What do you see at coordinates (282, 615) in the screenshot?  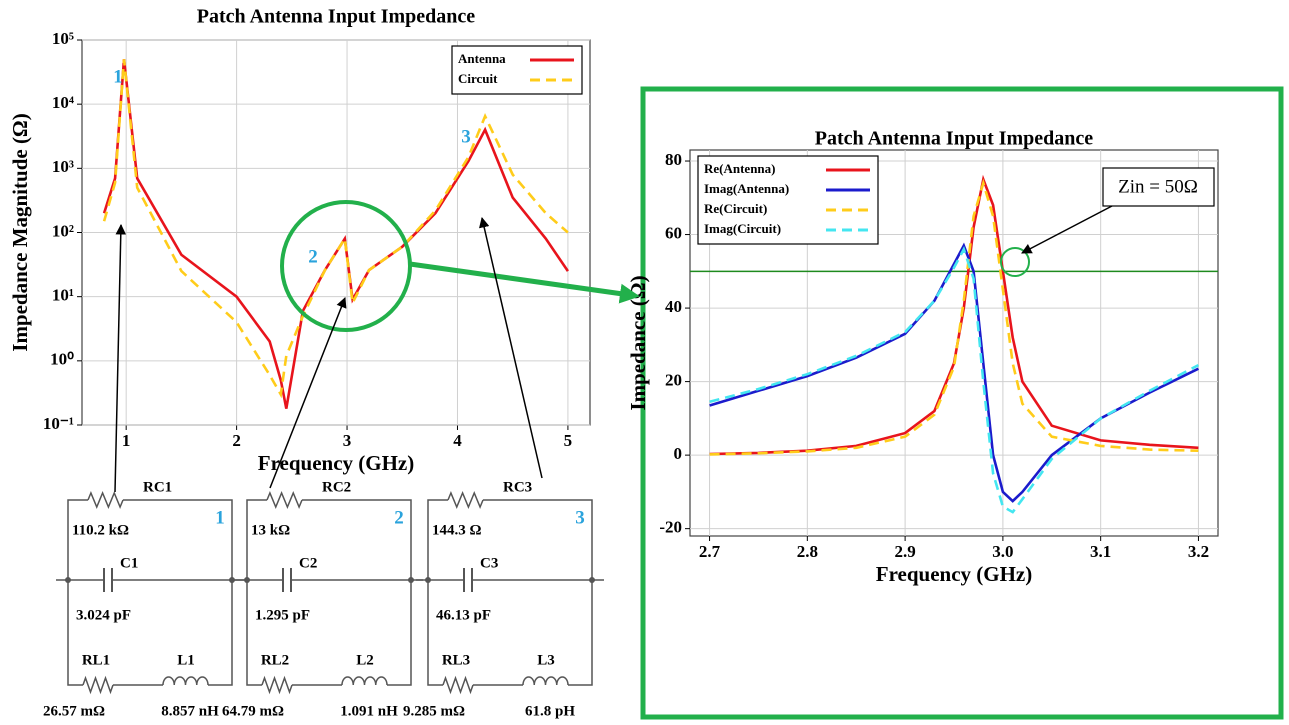 I see `circuit-value: 1.295 pF` at bounding box center [282, 615].